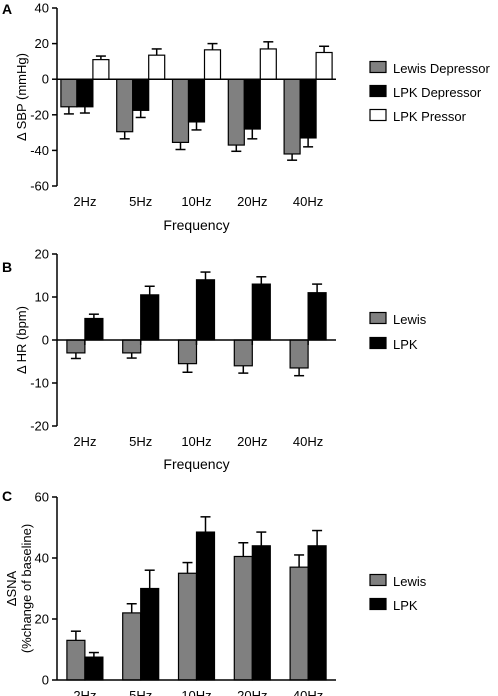 The width and height of the screenshot is (498, 696). What do you see at coordinates (7, 496) in the screenshot?
I see `panel-label: C` at bounding box center [7, 496].